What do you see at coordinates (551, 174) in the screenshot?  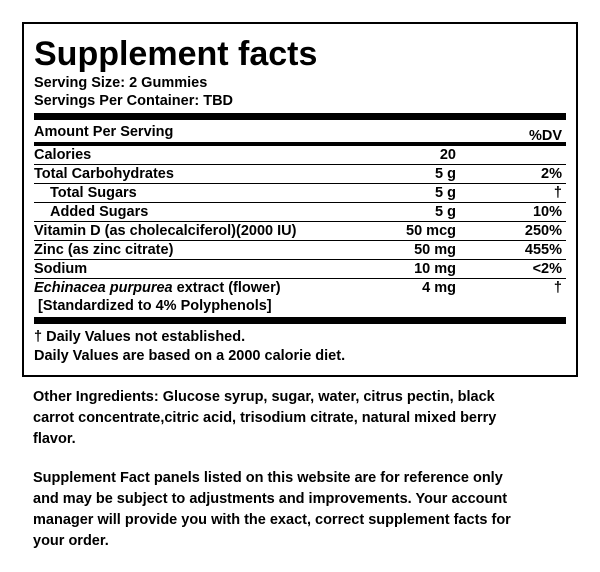 I see `nutrient-dv: 2%` at bounding box center [551, 174].